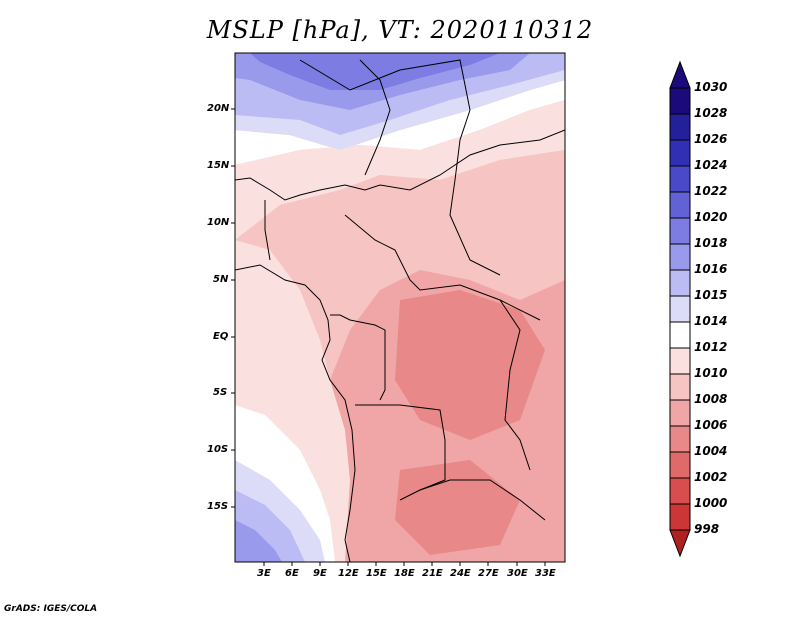 Image resolution: width=800 pixels, height=618 pixels. Describe the element at coordinates (264, 573) in the screenshot. I see `lon-label-3e: 3E` at that location.